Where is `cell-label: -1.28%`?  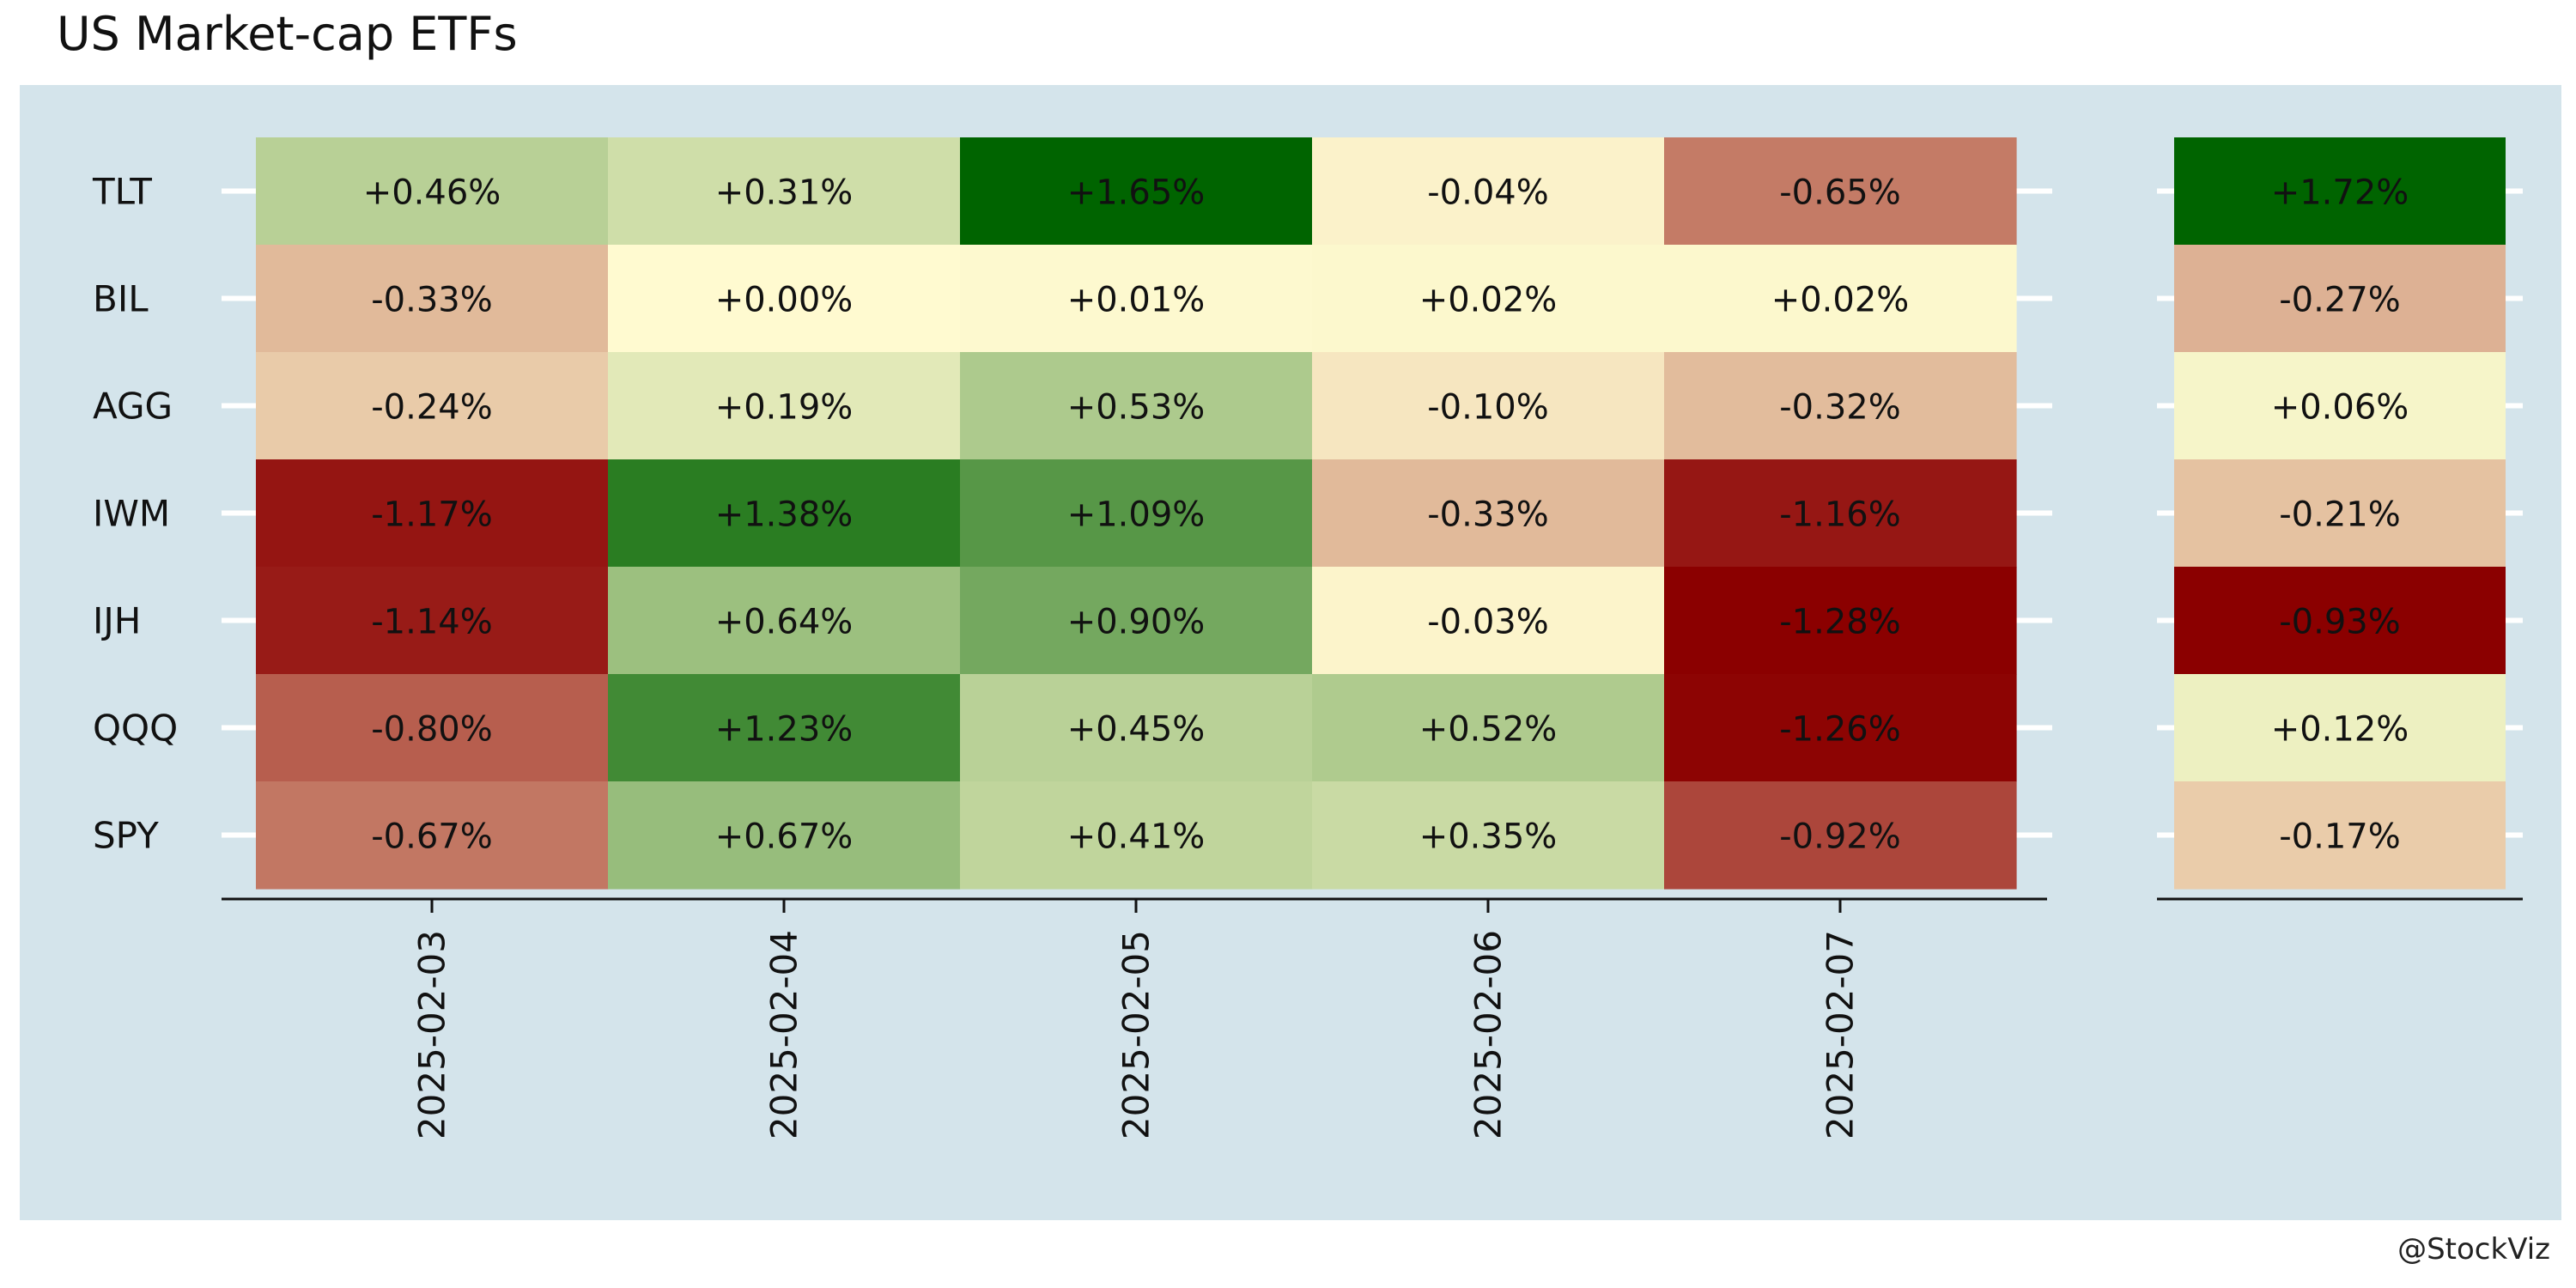 cell-label: -1.28% is located at coordinates (1840, 622).